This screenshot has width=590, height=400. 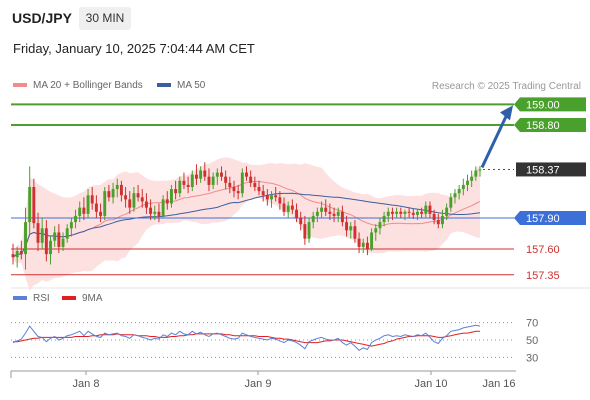 I want to click on rsi-line, so click(x=246, y=338).